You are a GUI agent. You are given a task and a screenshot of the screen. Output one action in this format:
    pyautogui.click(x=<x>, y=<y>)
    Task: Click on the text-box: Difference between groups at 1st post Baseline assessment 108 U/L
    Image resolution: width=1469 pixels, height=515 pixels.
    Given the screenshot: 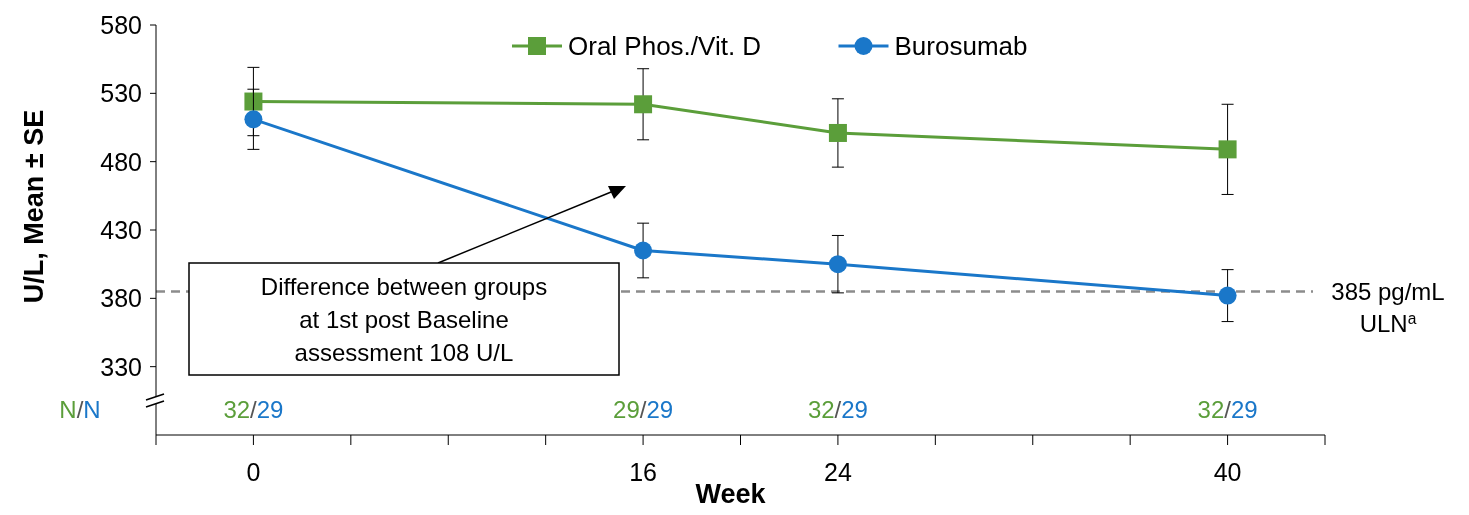 What is the action you would take?
    pyautogui.click(x=404, y=319)
    